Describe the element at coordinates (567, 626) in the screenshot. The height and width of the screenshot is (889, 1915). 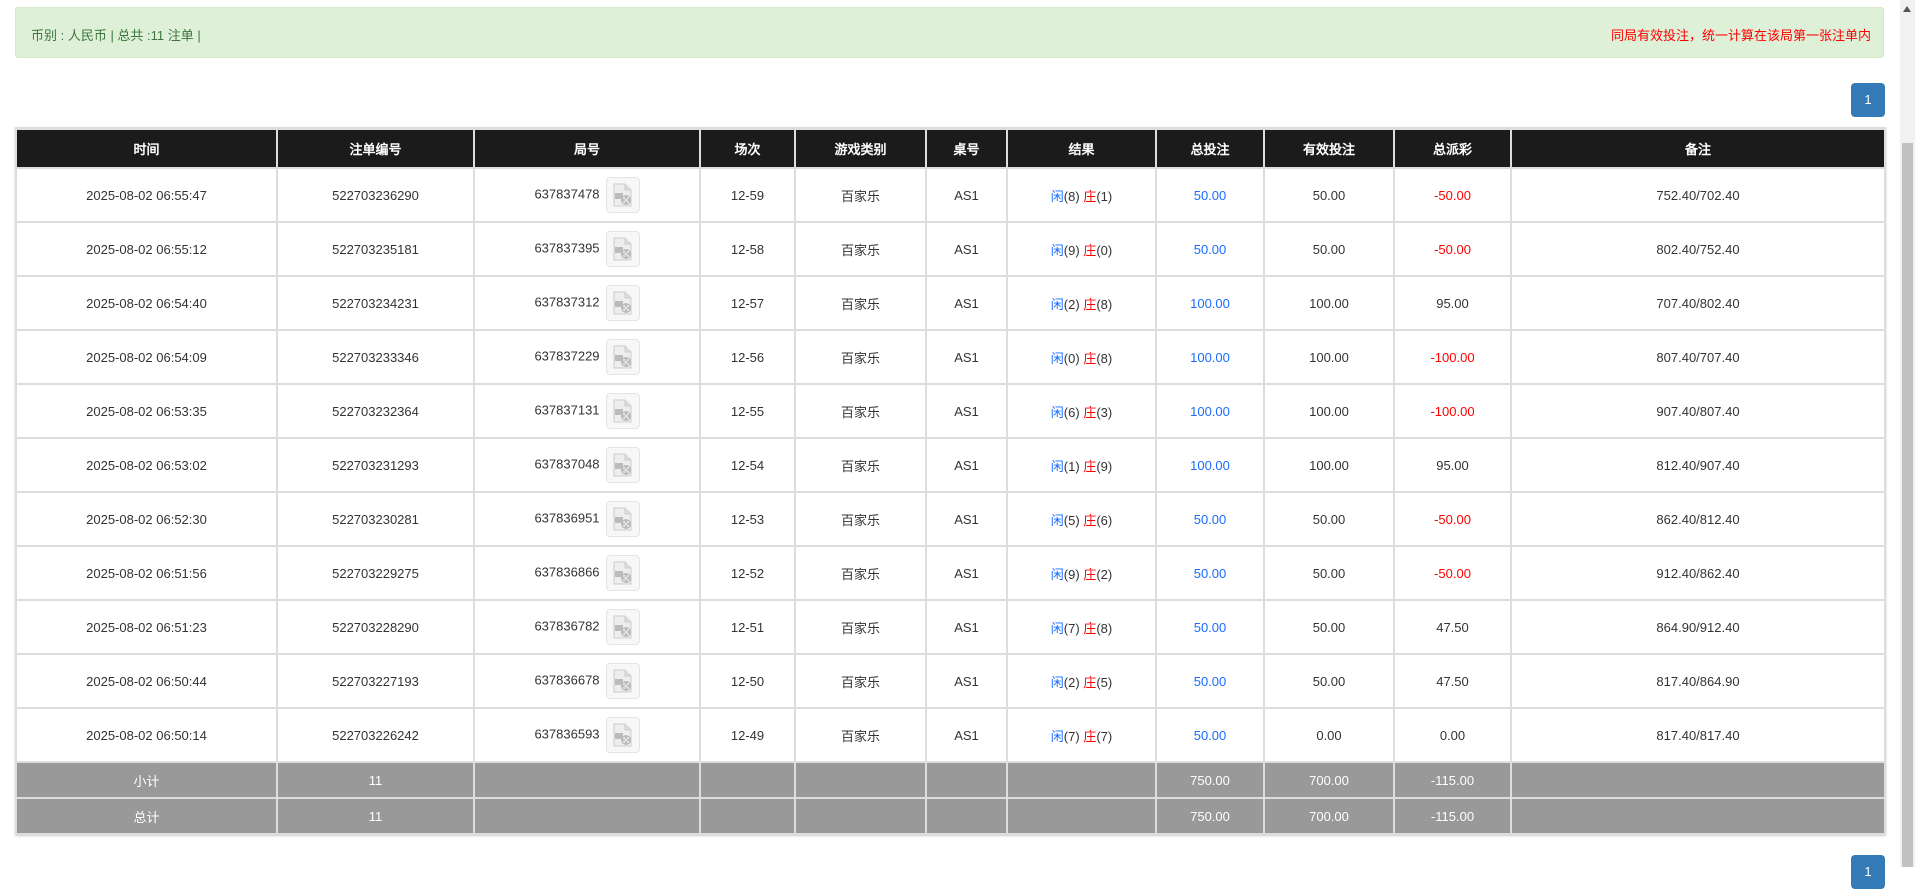
I see `round-number: 637836782` at that location.